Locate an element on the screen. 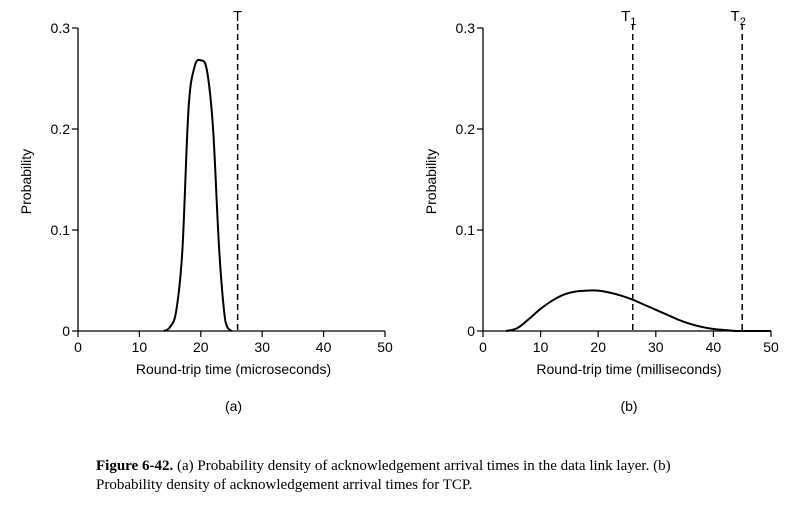 Image resolution: width=805 pixels, height=517 pixels. threshold-label: T2 is located at coordinates (738, 18).